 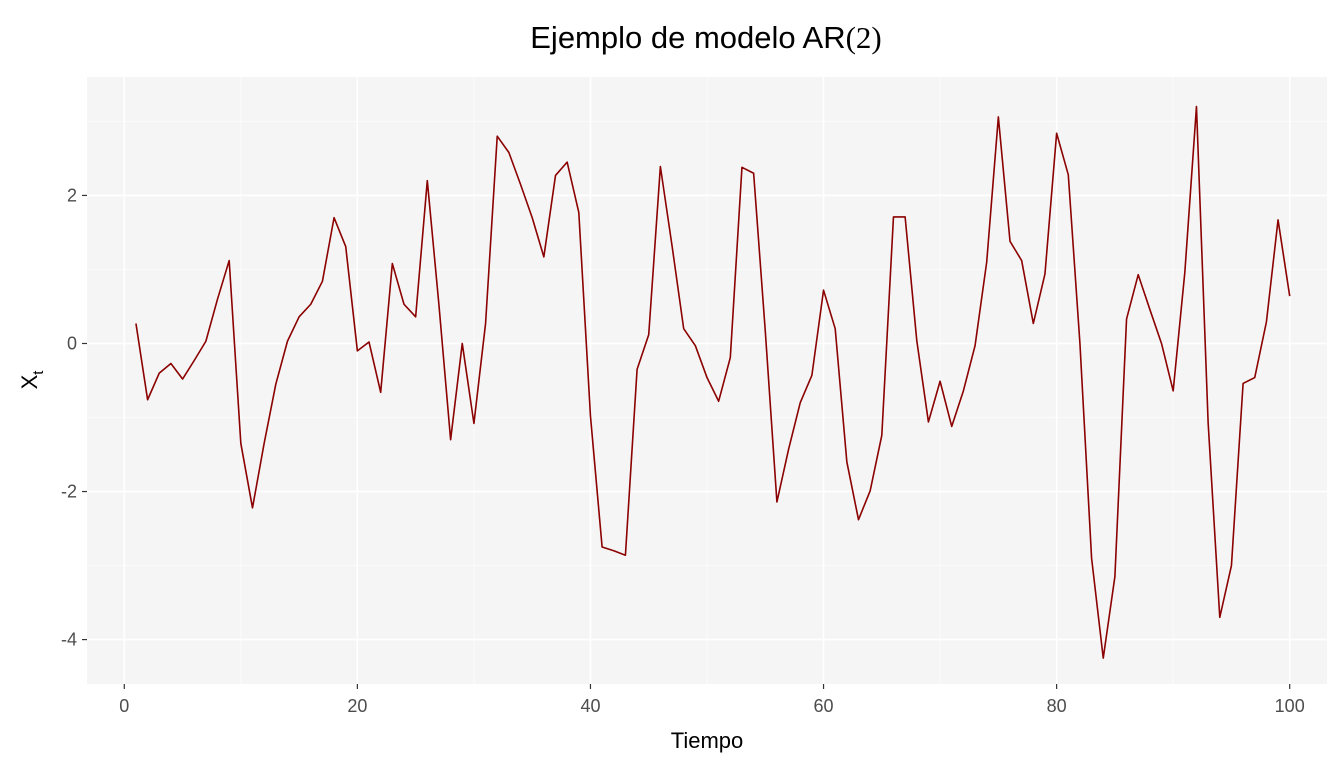 What do you see at coordinates (74, 417) in the screenshot?
I see `y-axis: -4 -2 0 2` at bounding box center [74, 417].